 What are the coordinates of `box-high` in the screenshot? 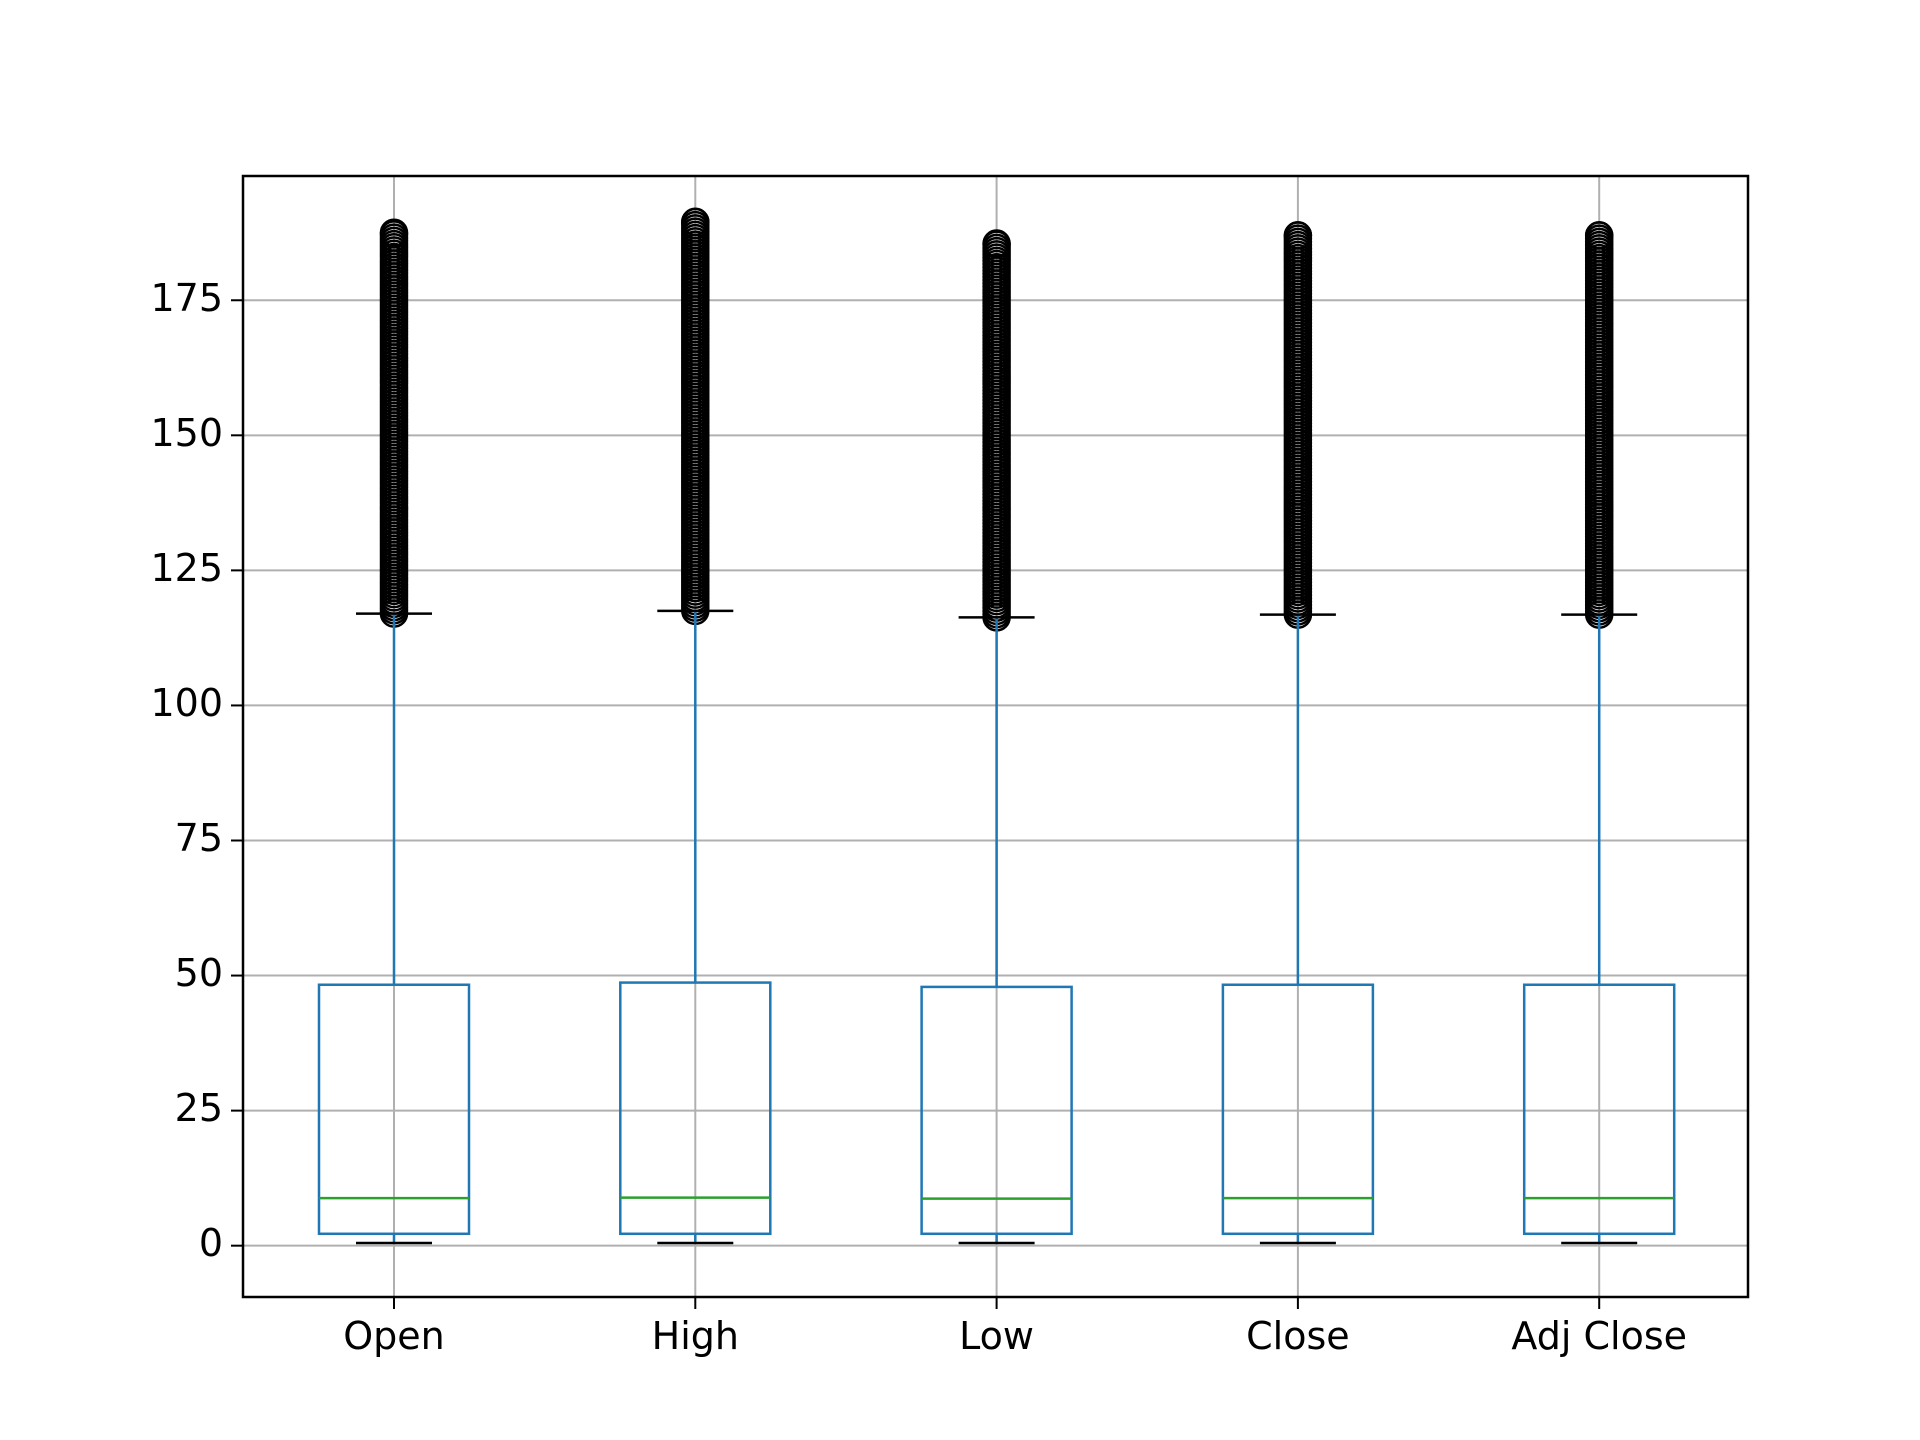 It's located at (695, 726).